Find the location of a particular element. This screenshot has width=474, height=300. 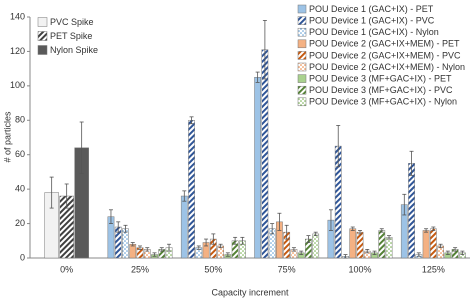

legend-label: POU Device 1 (GAC+IX) - PET is located at coordinates (371, 9).